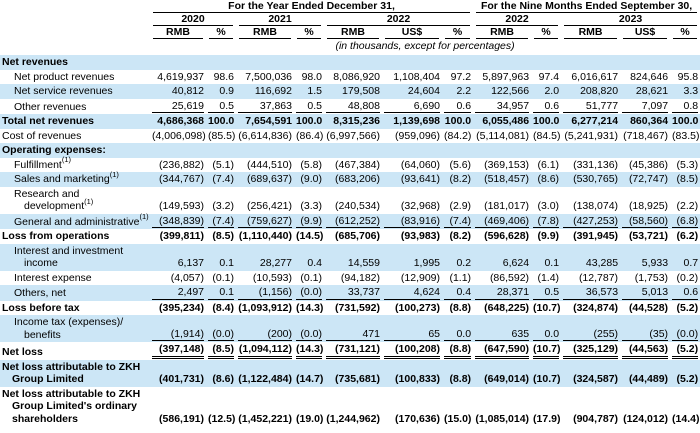 Image resolution: width=700 pixels, height=433 pixels. Describe the element at coordinates (596, 236) in the screenshot. I see `value-cell: (391,945)` at that location.